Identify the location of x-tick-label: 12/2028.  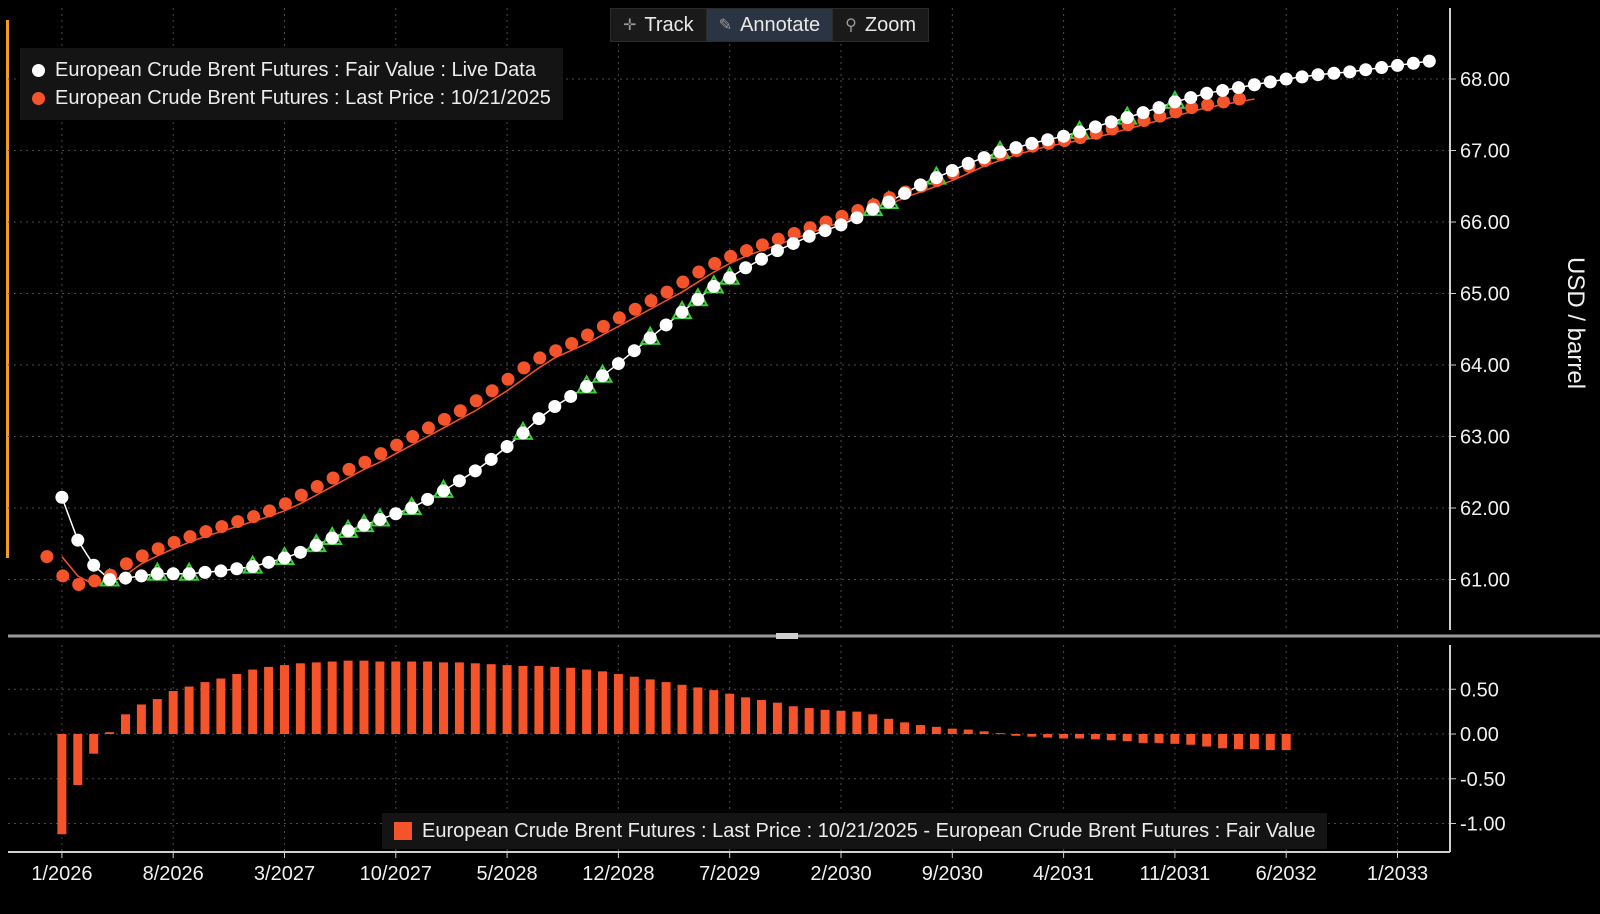
(618, 874).